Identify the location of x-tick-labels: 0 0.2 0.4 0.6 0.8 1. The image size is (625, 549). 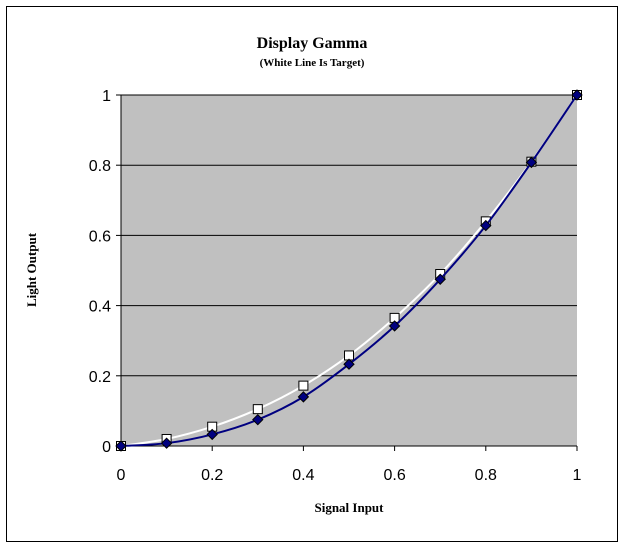
(349, 465).